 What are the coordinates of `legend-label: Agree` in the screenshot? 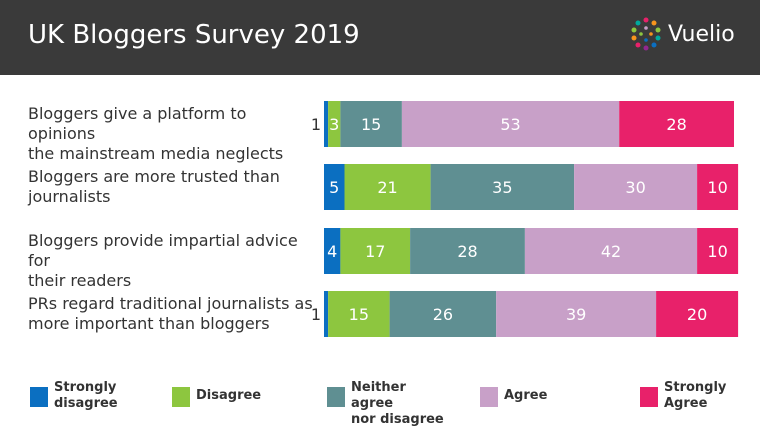 It's located at (554, 396).